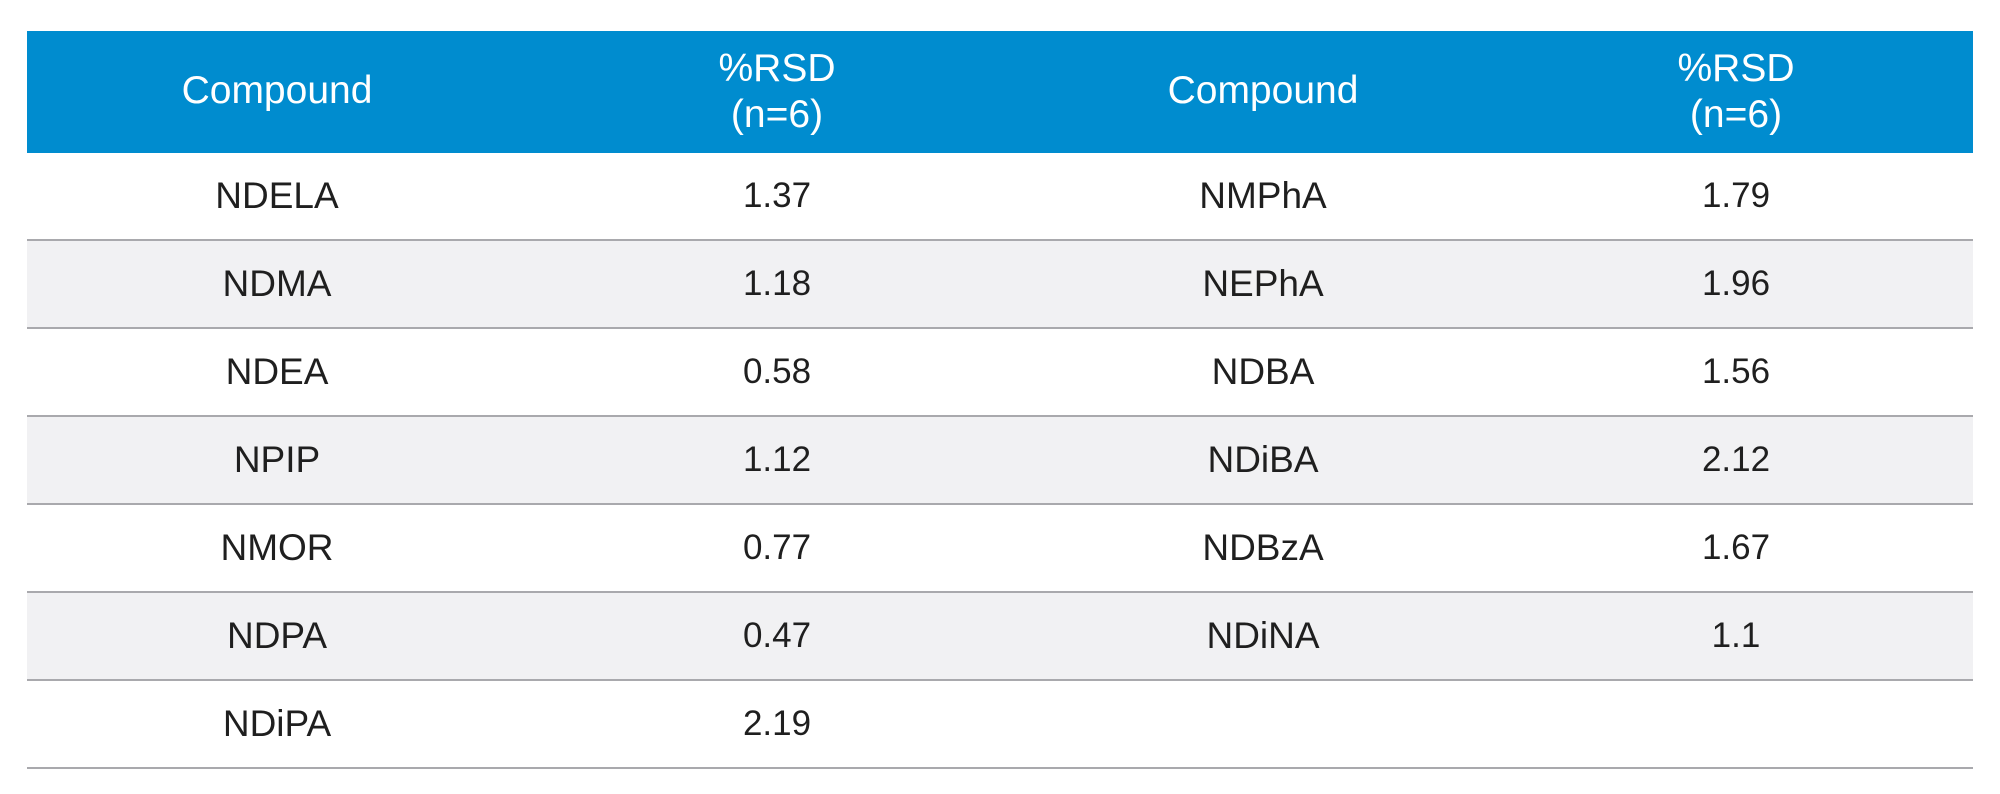  Describe the element at coordinates (777, 459) in the screenshot. I see `rsd-left-cell: 1.12` at that location.